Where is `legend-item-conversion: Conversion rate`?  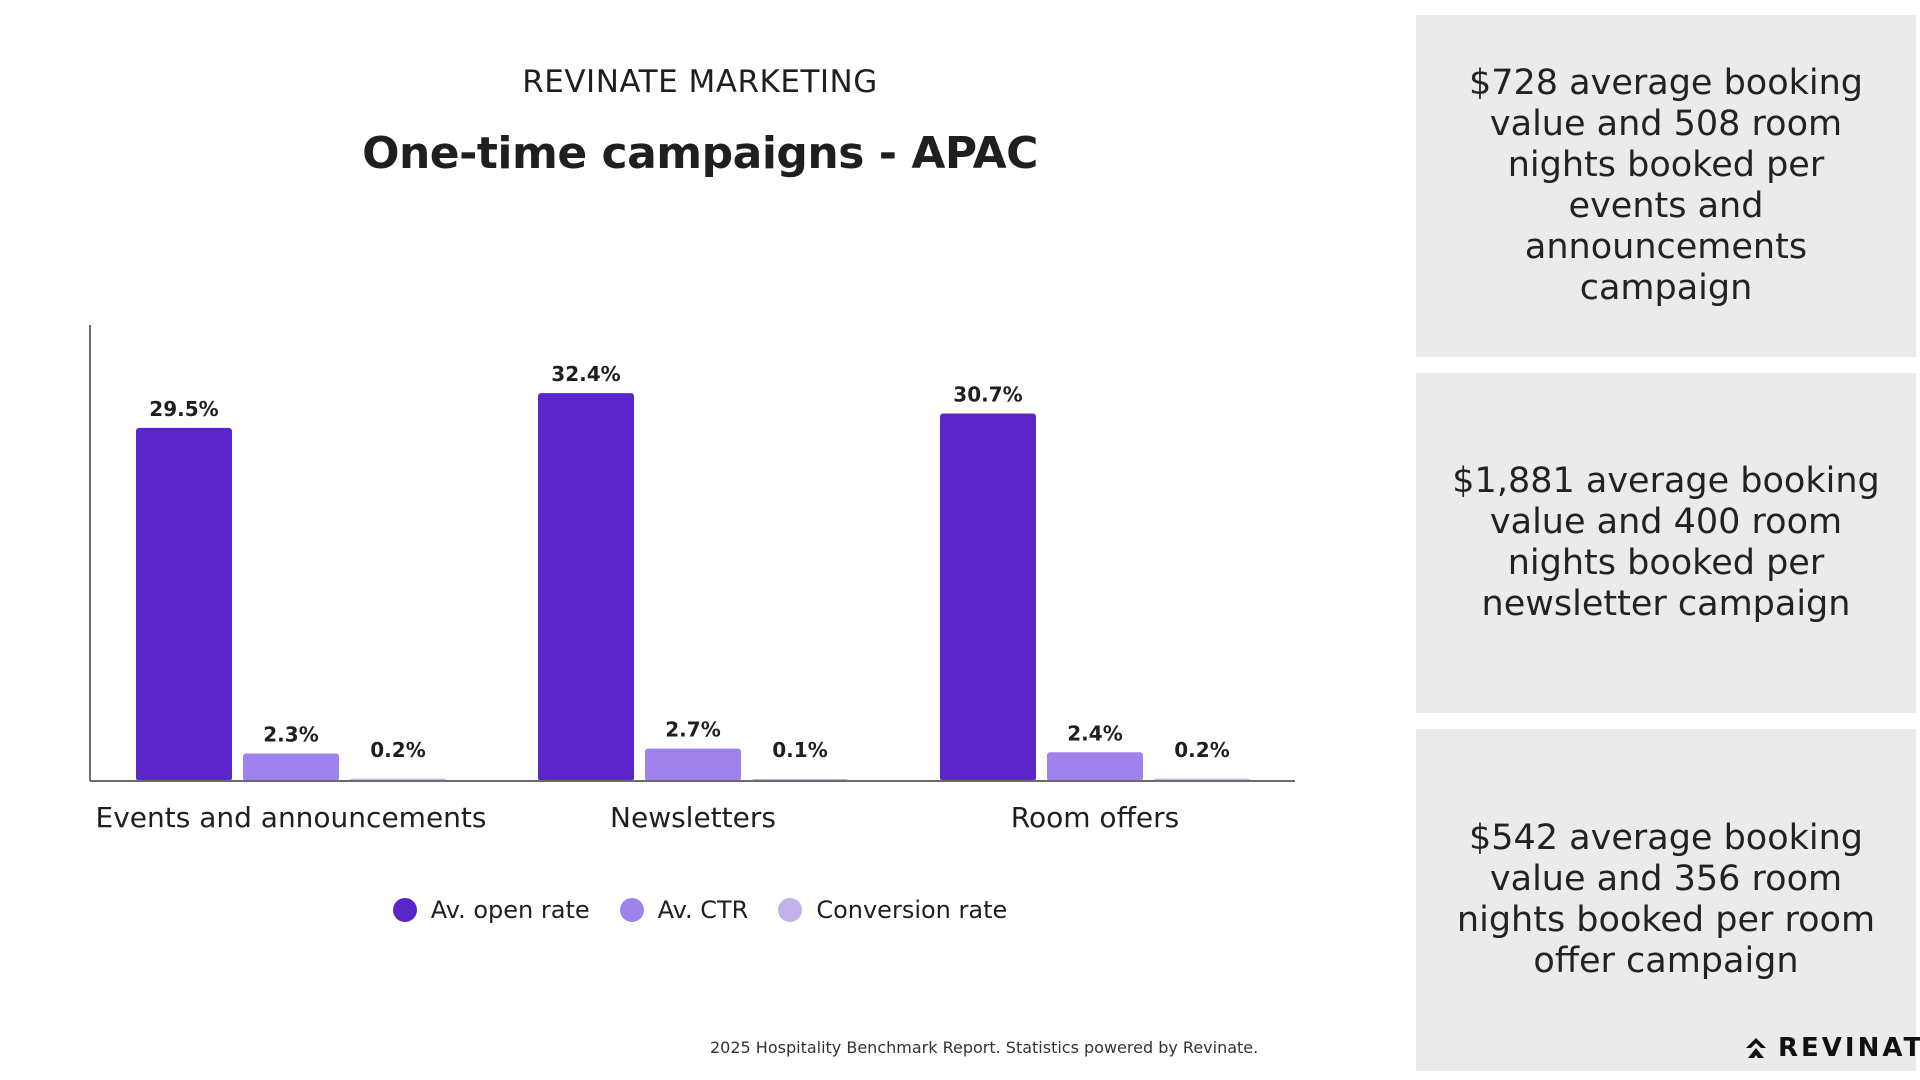 legend-item-conversion: Conversion rate is located at coordinates (892, 910).